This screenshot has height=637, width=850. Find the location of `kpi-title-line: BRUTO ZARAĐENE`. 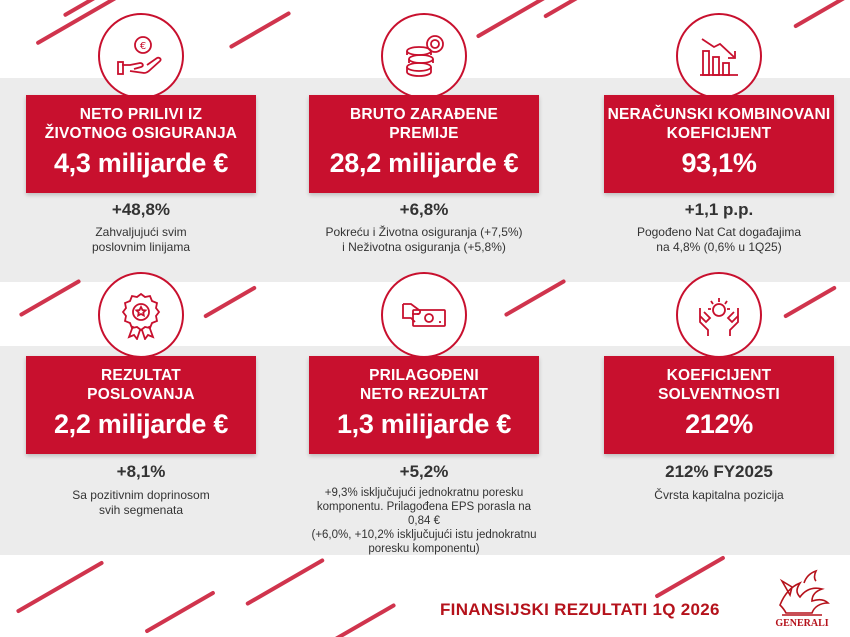

kpi-title-line: BRUTO ZARAĐENE is located at coordinates (424, 114).